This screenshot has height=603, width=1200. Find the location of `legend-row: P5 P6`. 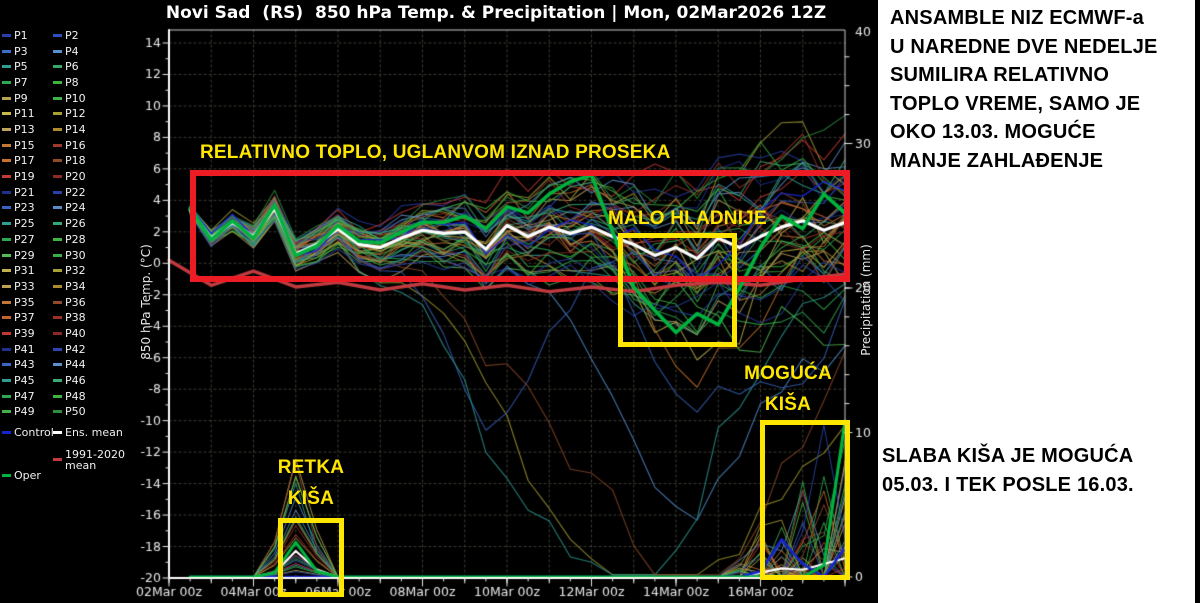

legend-row: P5 P6 is located at coordinates (67, 66).